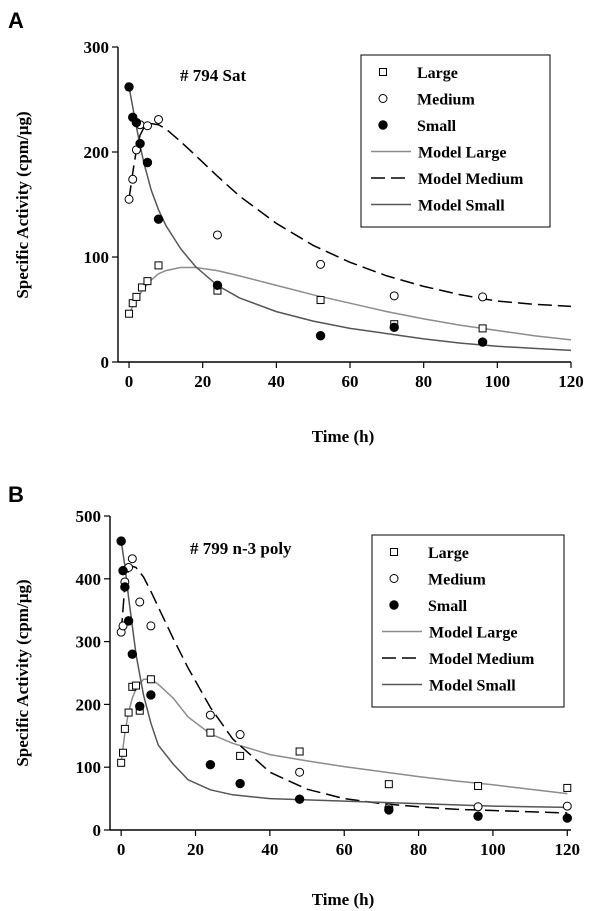 The height and width of the screenshot is (911, 589). Describe the element at coordinates (121, 849) in the screenshot. I see `x-tick-label: 0` at that location.